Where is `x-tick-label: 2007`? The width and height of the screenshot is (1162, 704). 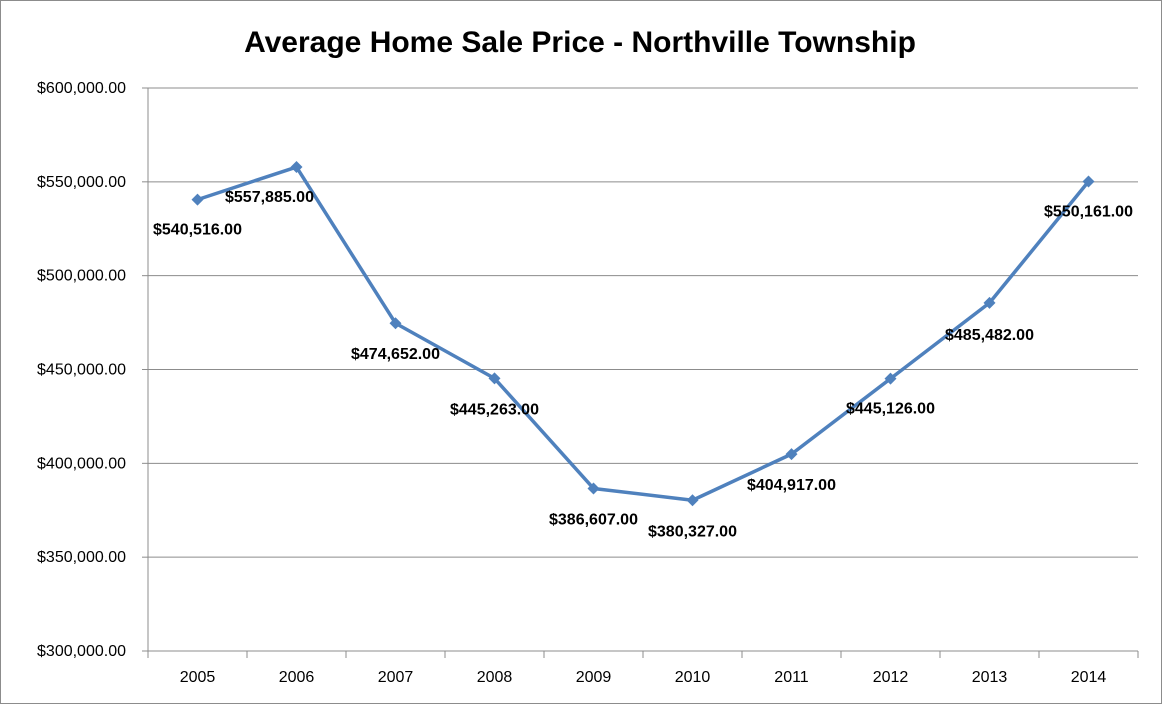 x-tick-label: 2007 is located at coordinates (396, 677).